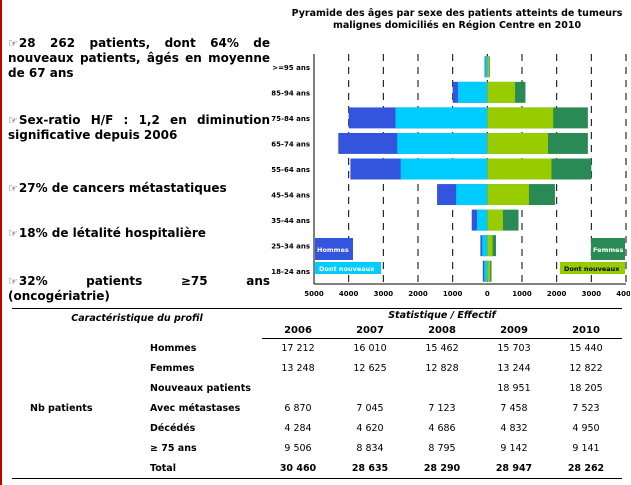  I want to click on table-cell: 12 828, so click(442, 368).